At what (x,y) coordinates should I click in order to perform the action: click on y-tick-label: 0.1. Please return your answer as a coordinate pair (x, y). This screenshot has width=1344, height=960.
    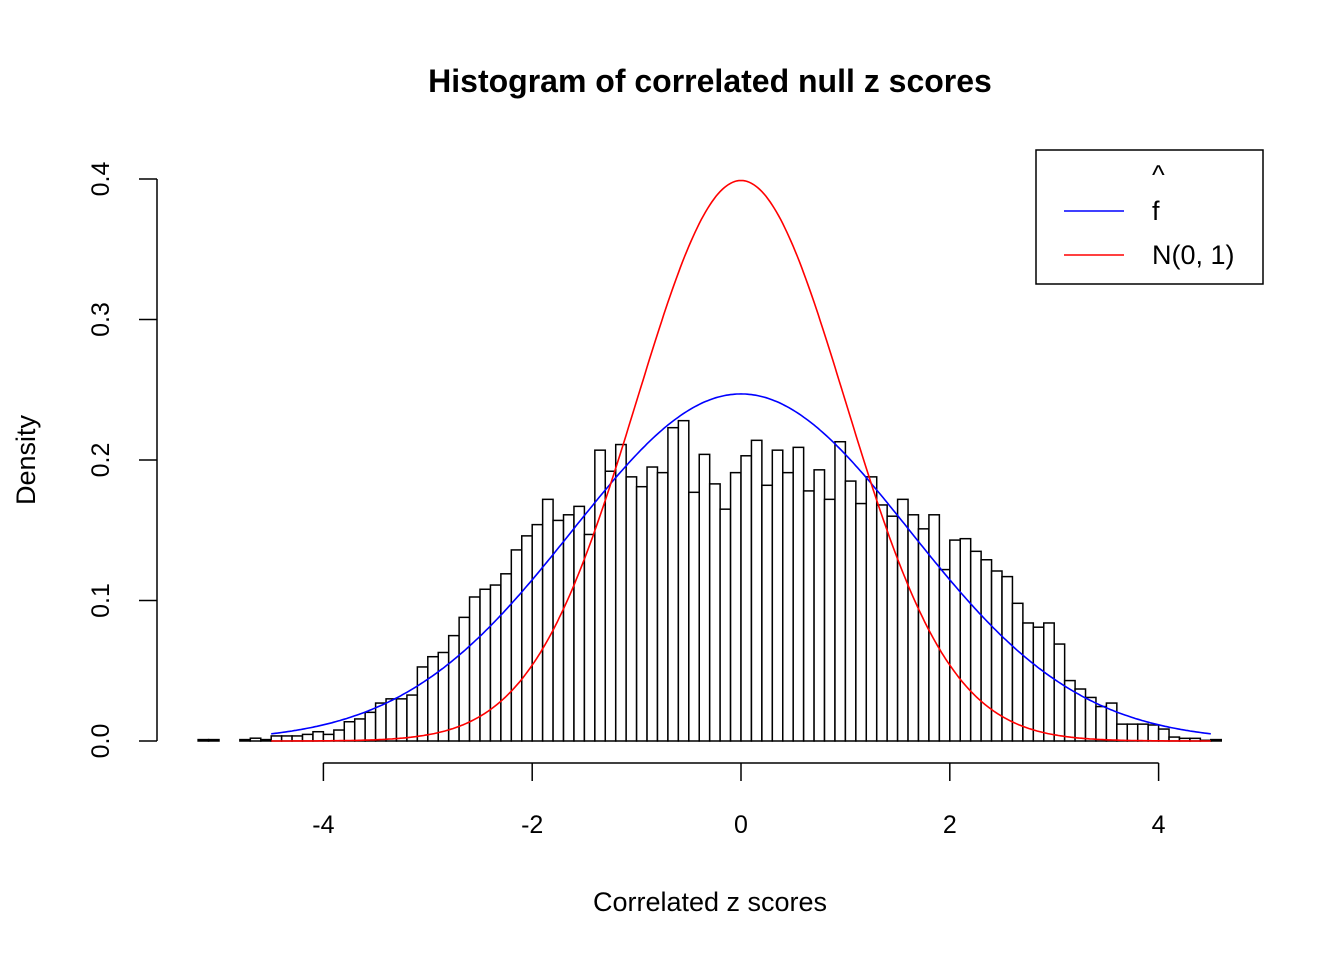
    Looking at the image, I should click on (101, 600).